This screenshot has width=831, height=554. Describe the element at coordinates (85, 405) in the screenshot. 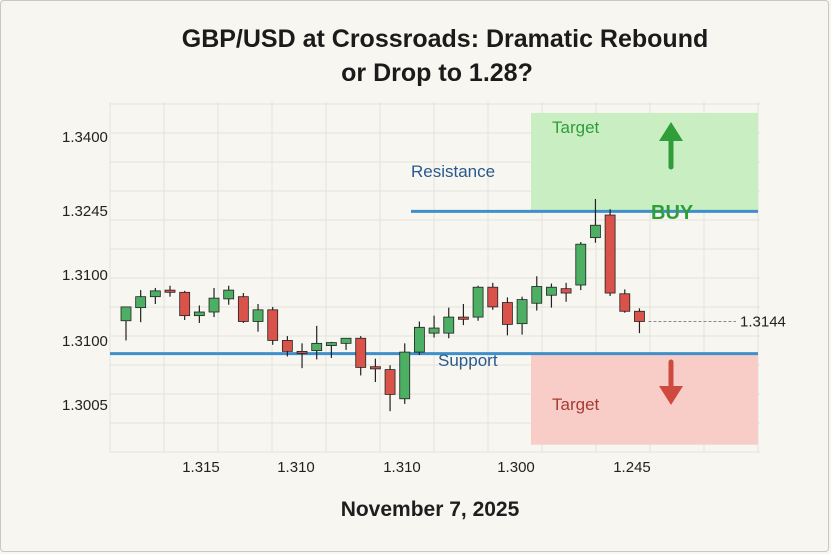

I see `y-tick-label: 1.3005` at that location.